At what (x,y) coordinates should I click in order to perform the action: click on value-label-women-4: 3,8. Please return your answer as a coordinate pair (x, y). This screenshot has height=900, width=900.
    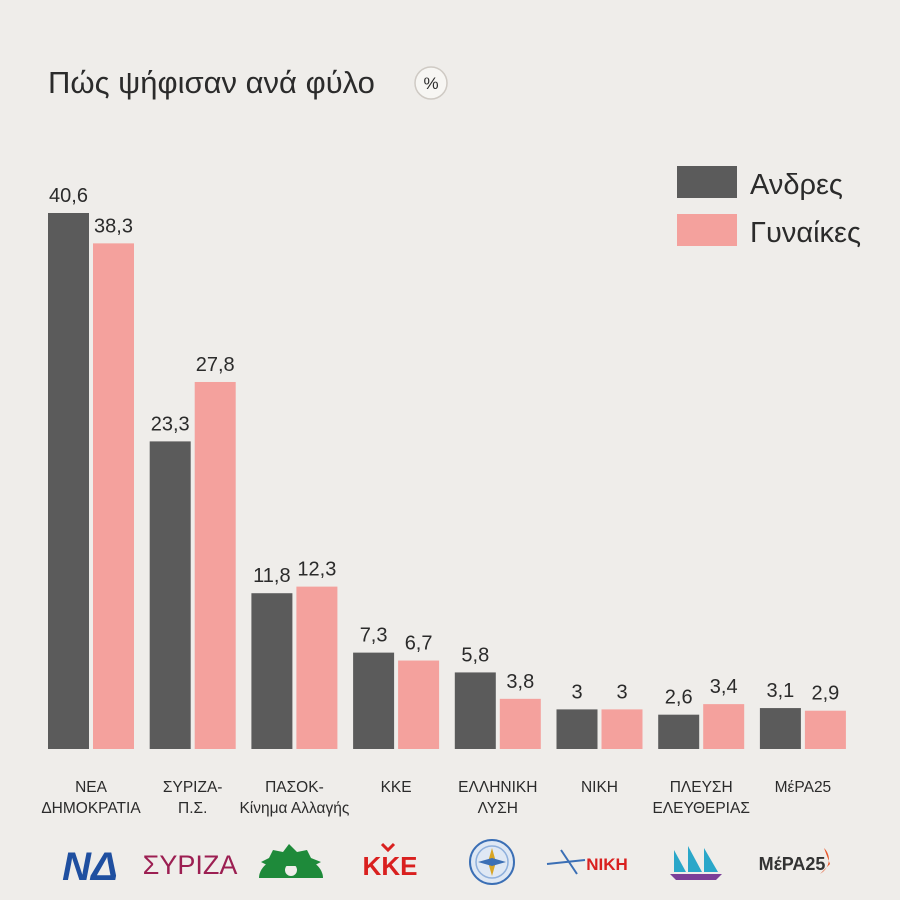
    Looking at the image, I should click on (520, 682).